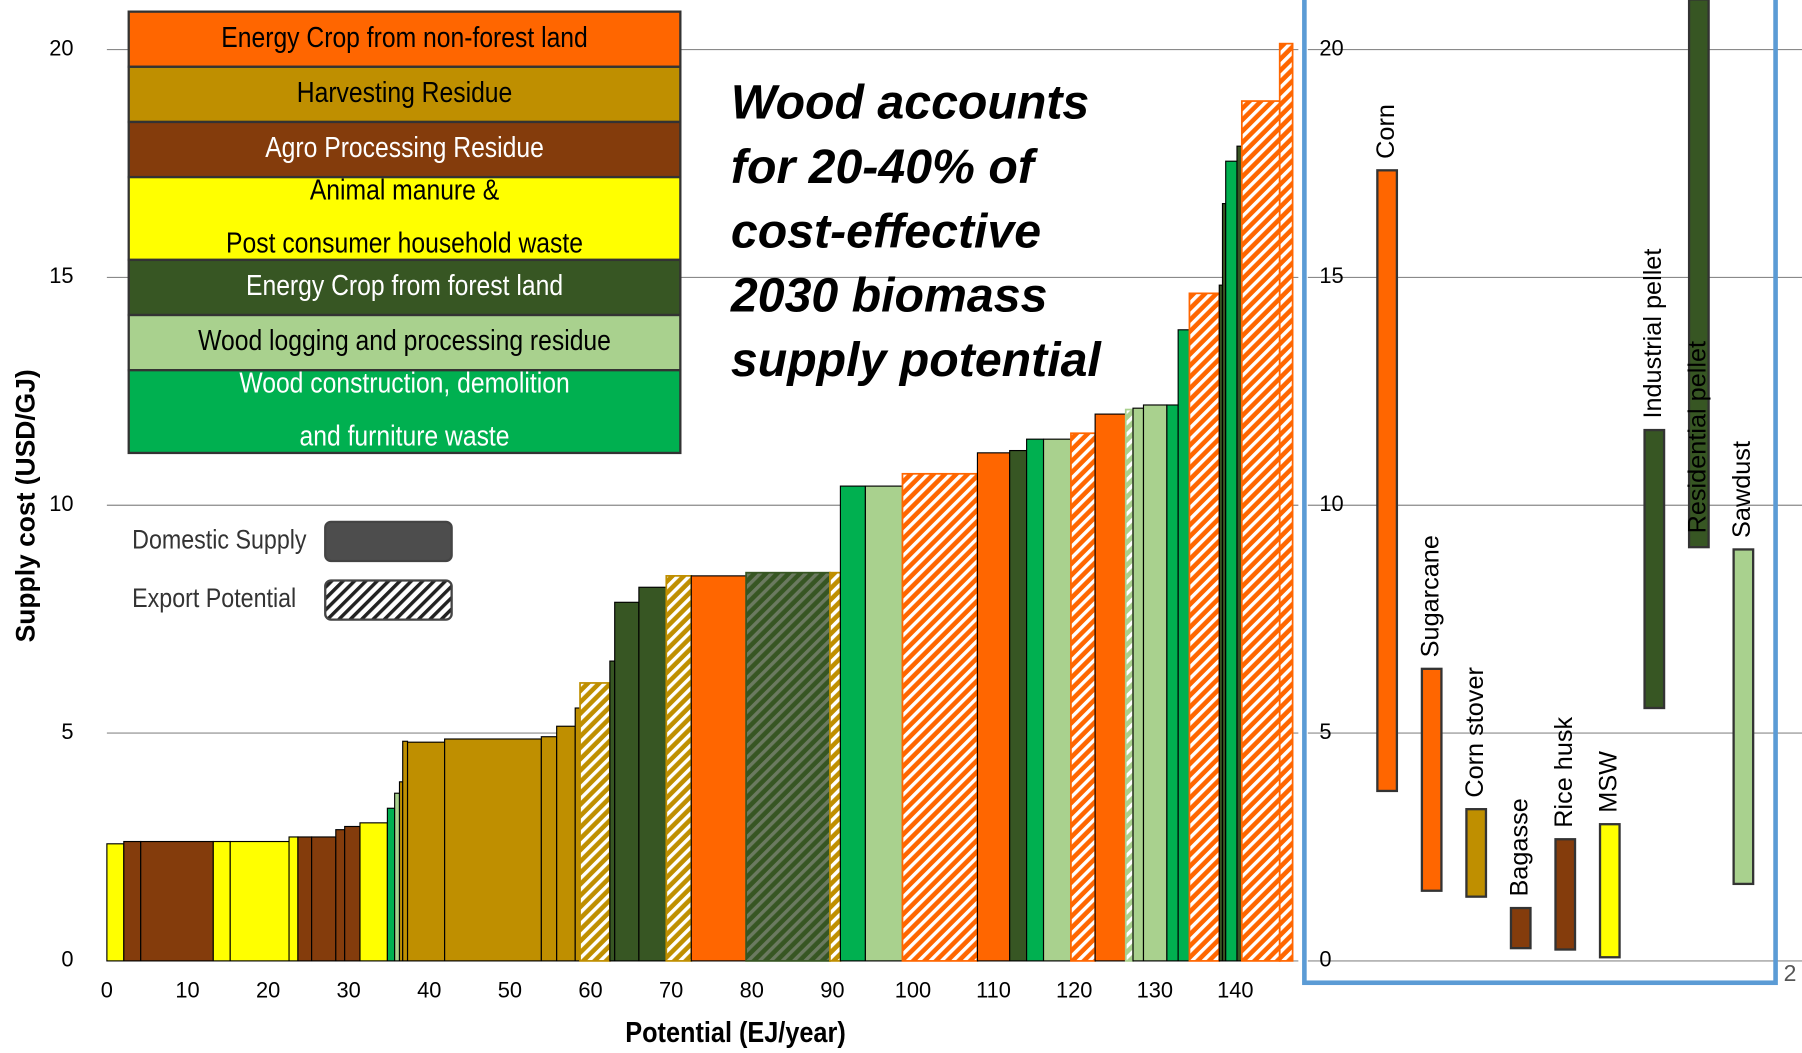 This screenshot has width=1802, height=1053. Describe the element at coordinates (510, 990) in the screenshot. I see `x-tick-label: 50` at that location.